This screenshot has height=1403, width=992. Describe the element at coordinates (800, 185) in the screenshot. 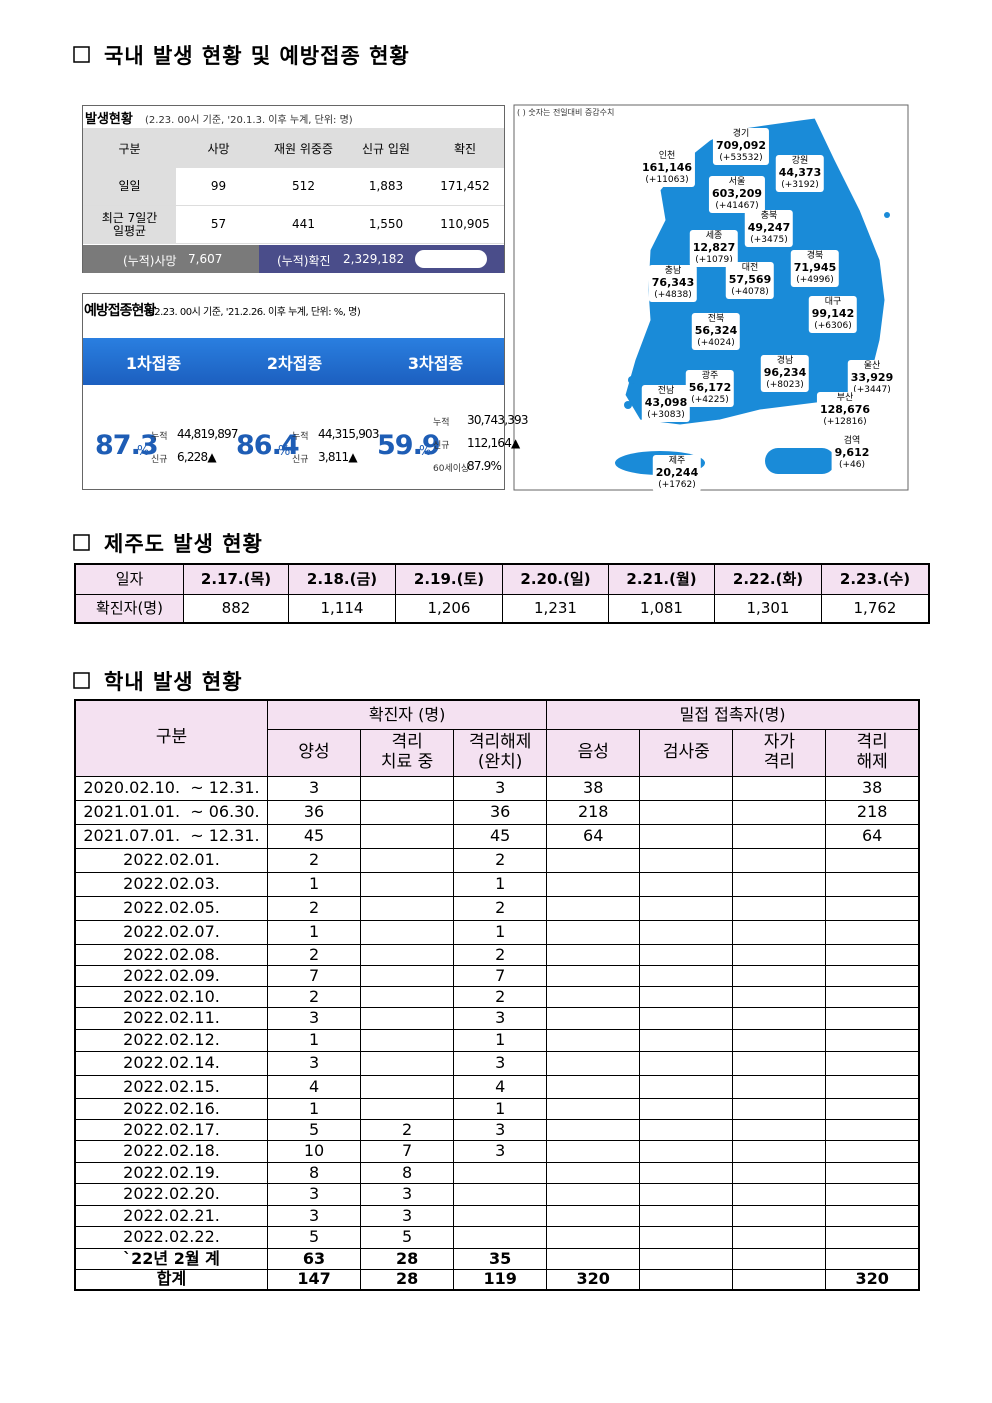

I see `region-change: (+3192)` at that location.